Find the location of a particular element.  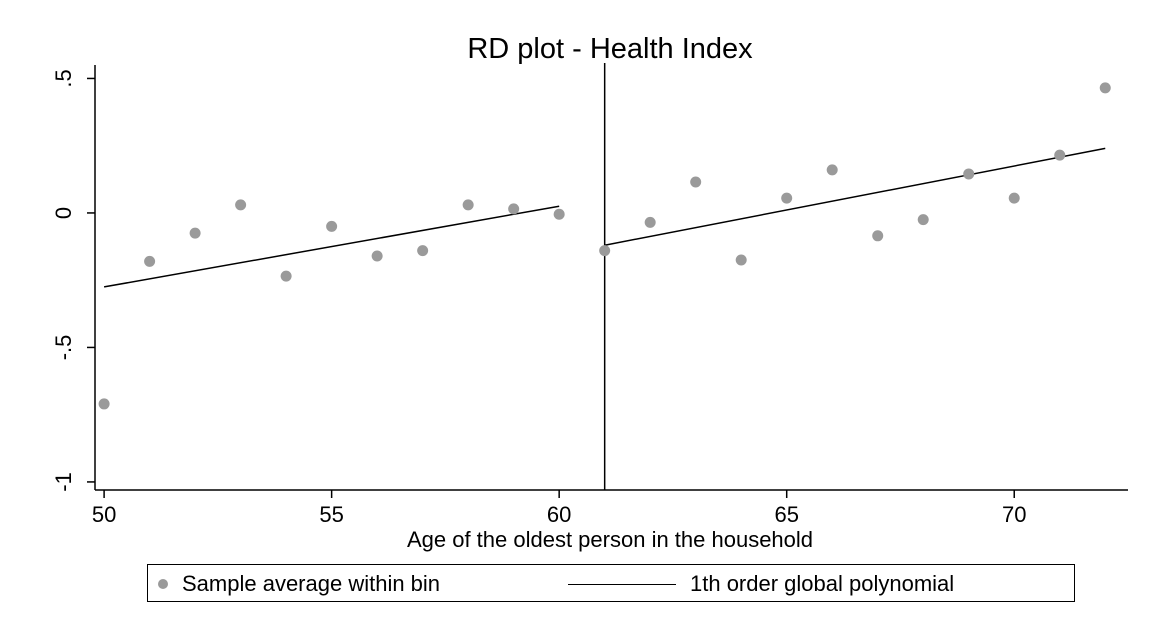

x-tick-label: 50 is located at coordinates (104, 514).